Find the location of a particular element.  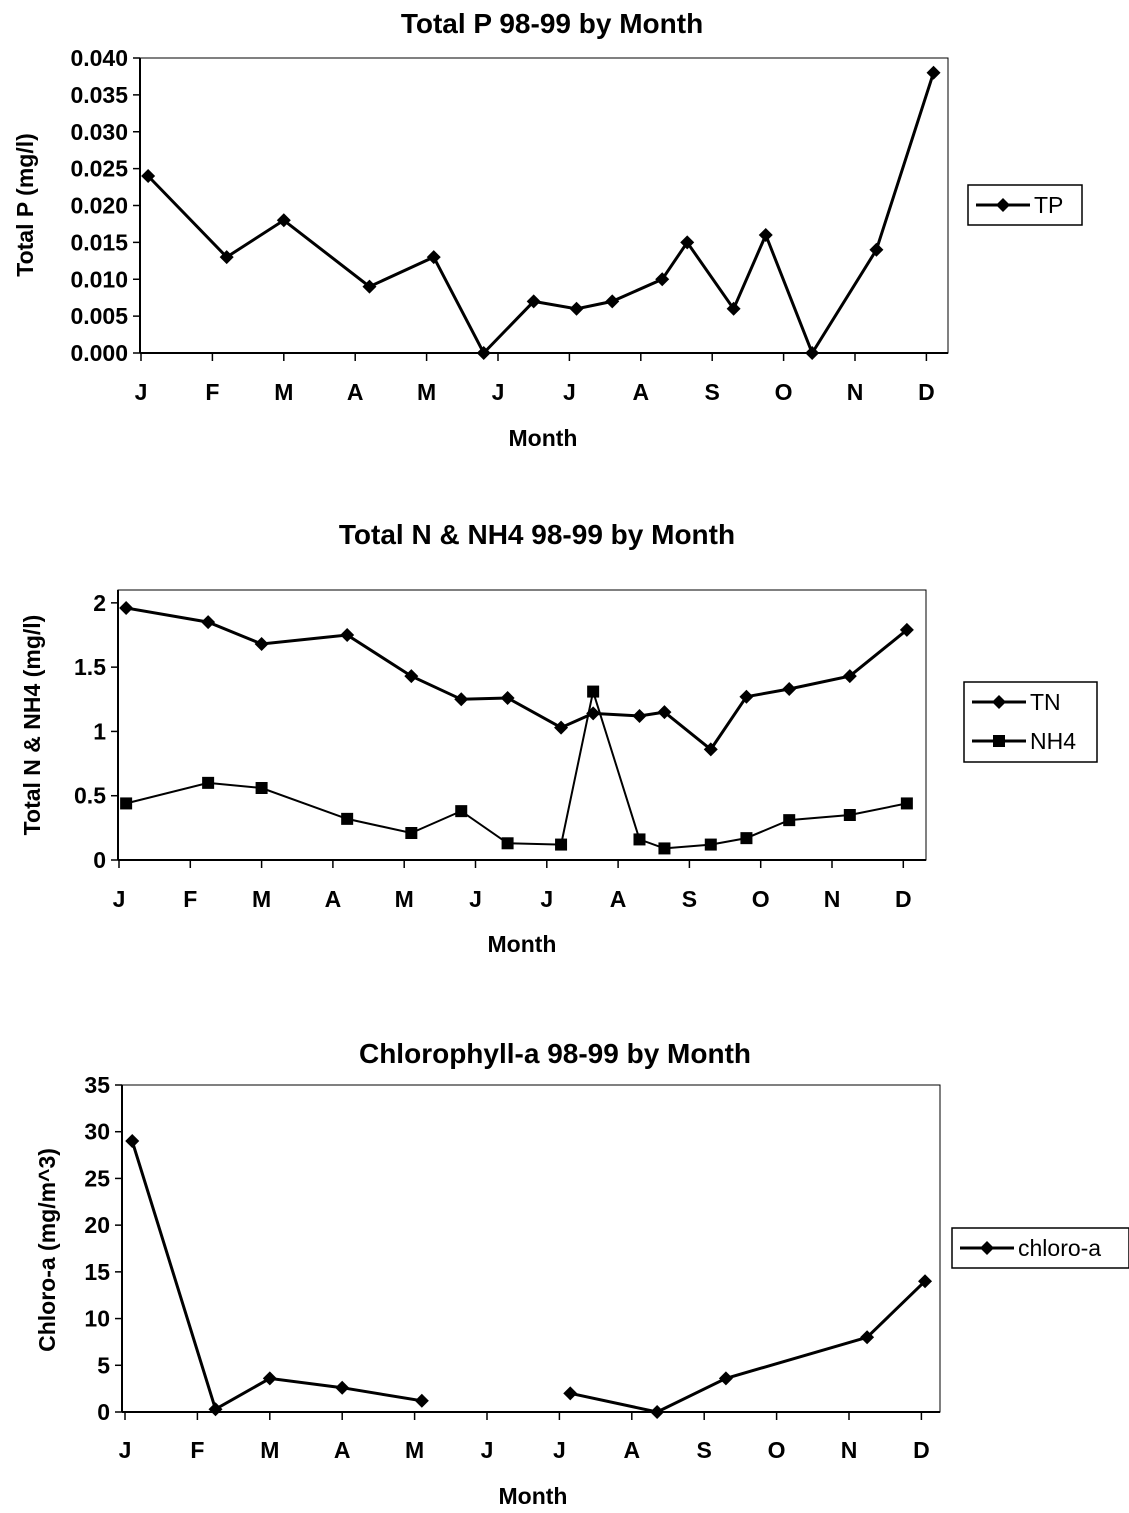

plot-area-frame is located at coordinates (544, 205).